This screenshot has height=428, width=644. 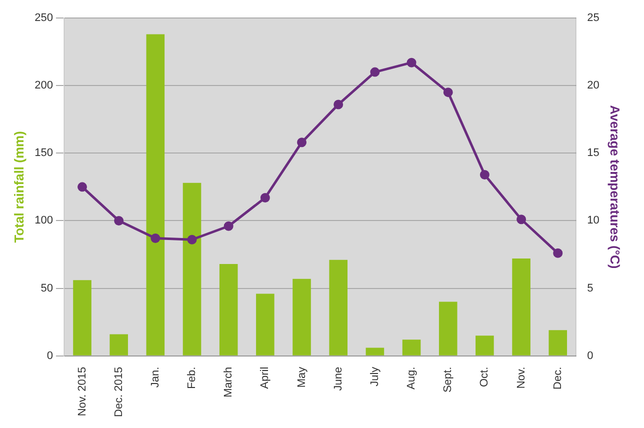 I want to click on x-tick-label: Nov. 2015, so click(x=82, y=391).